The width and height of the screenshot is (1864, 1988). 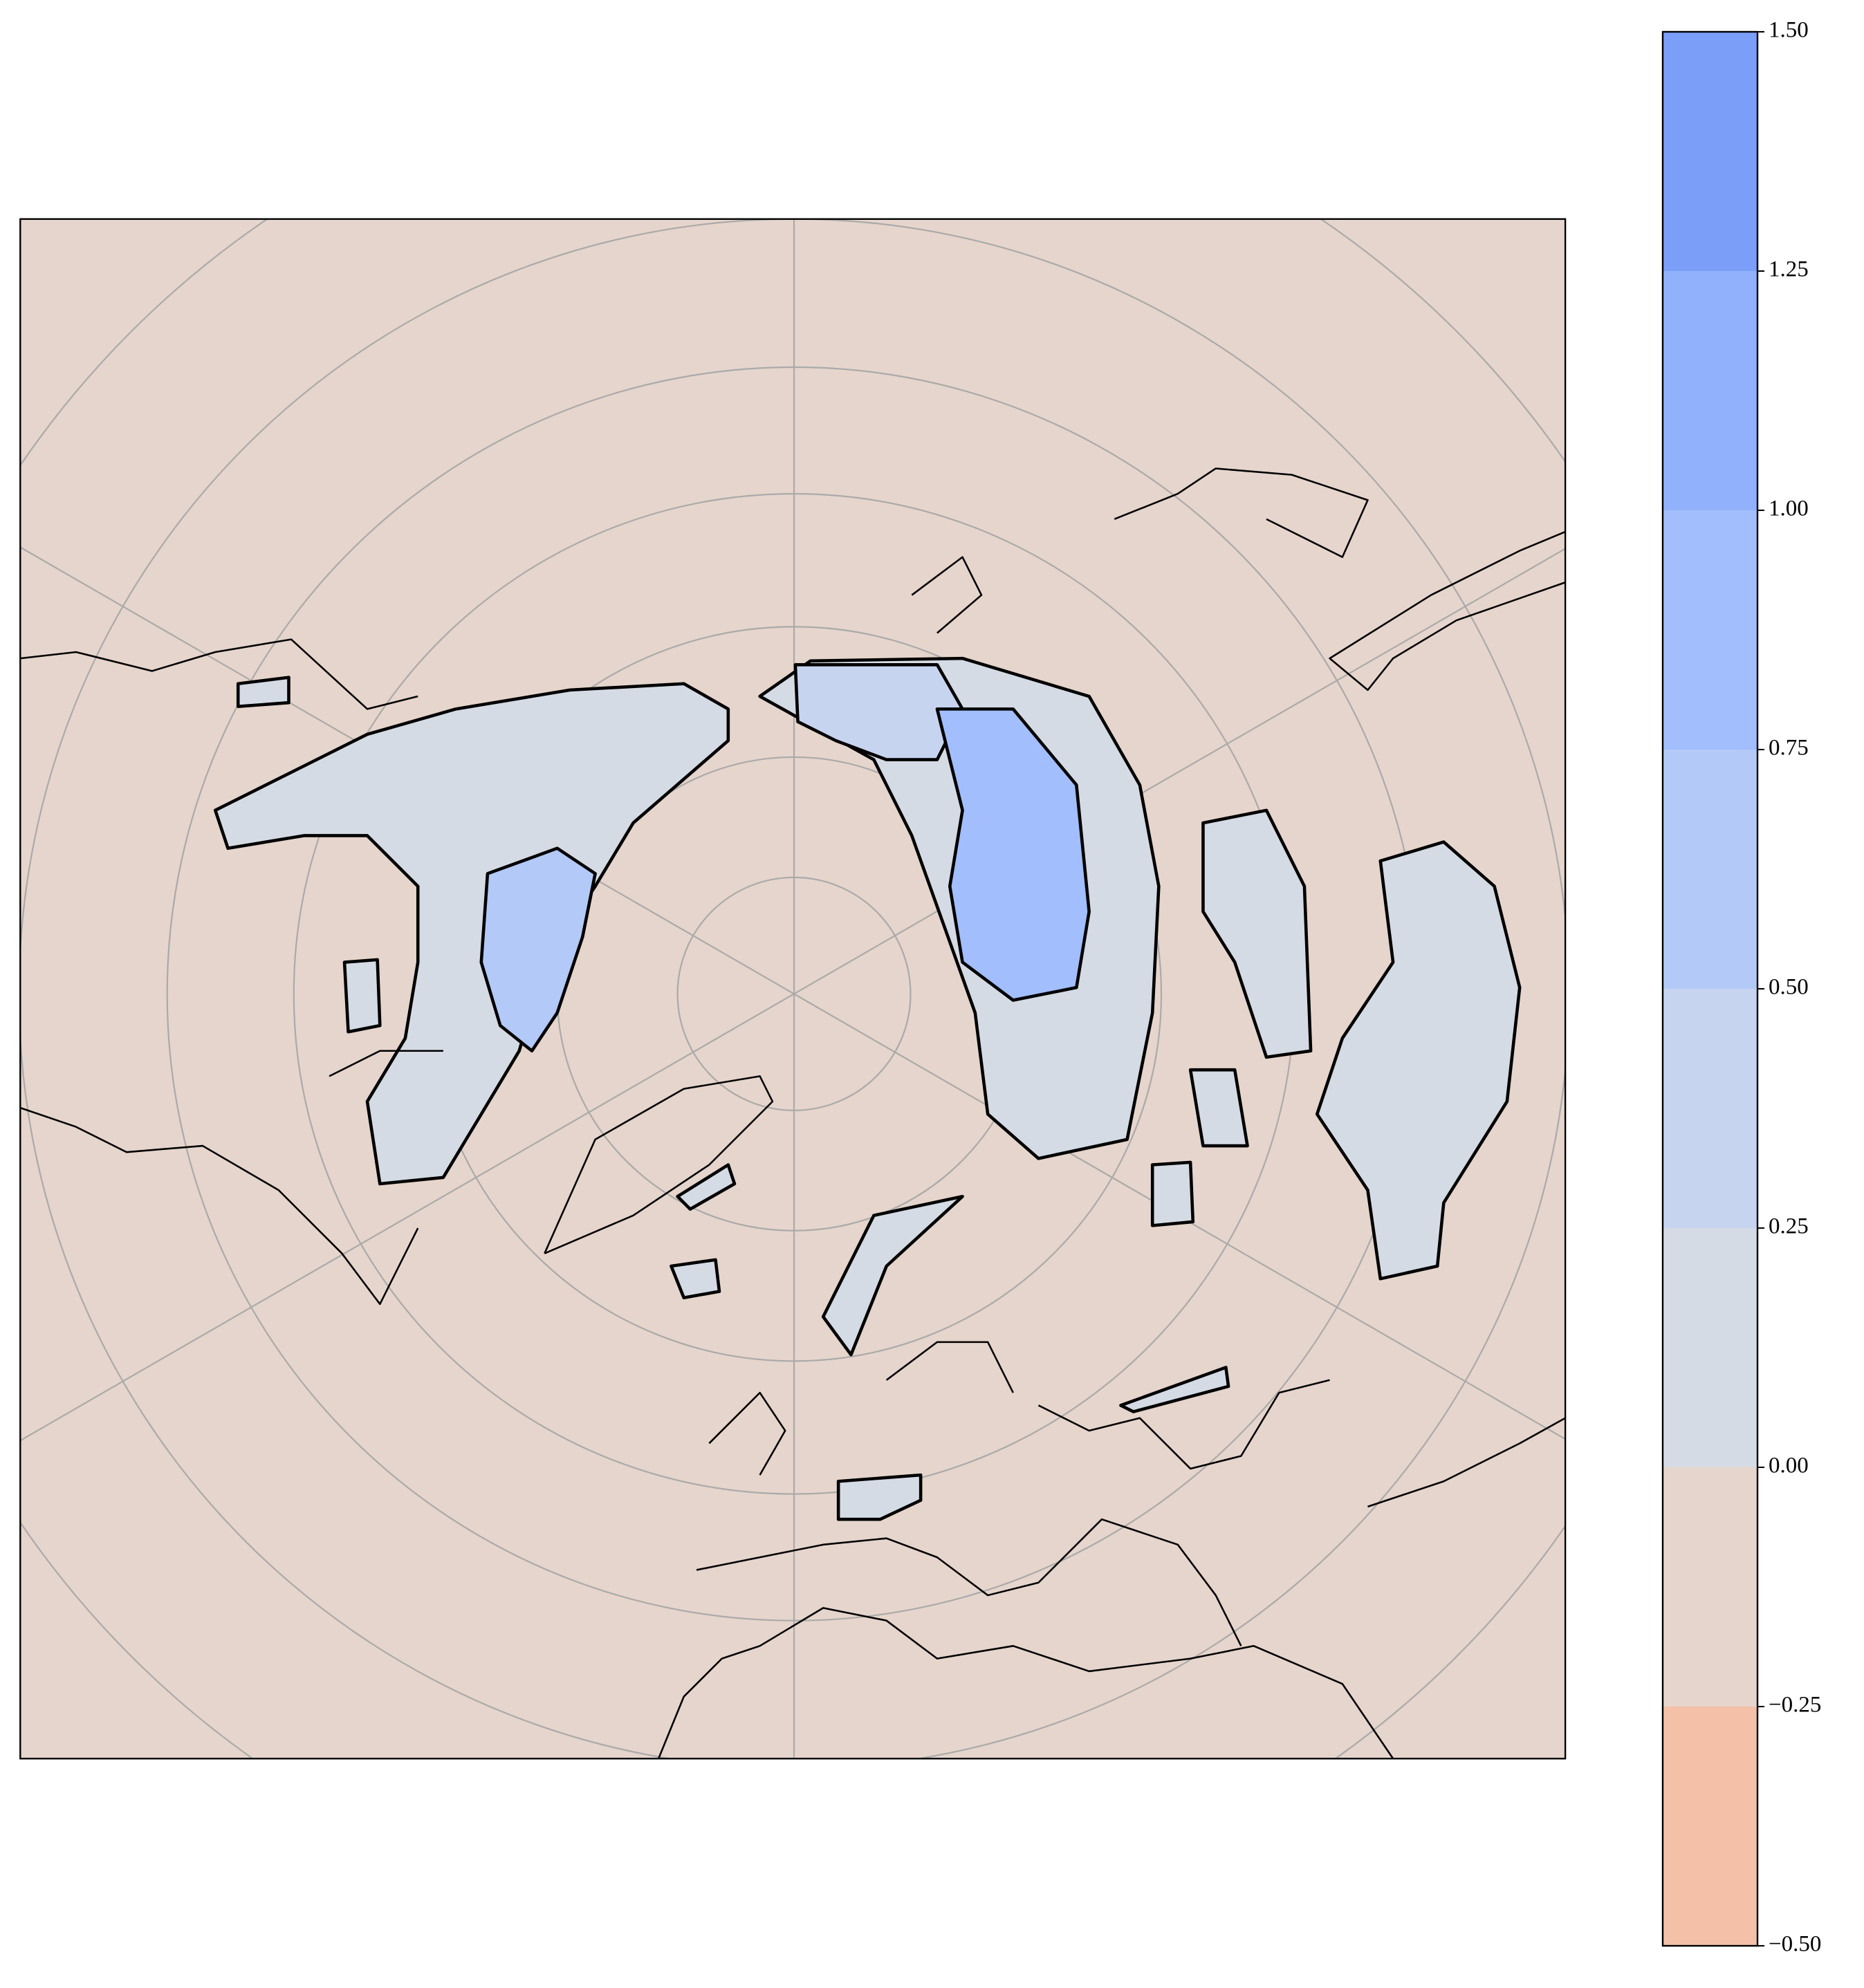 I want to click on colorbar-tick-label: −0.50, so click(x=1795, y=1944).